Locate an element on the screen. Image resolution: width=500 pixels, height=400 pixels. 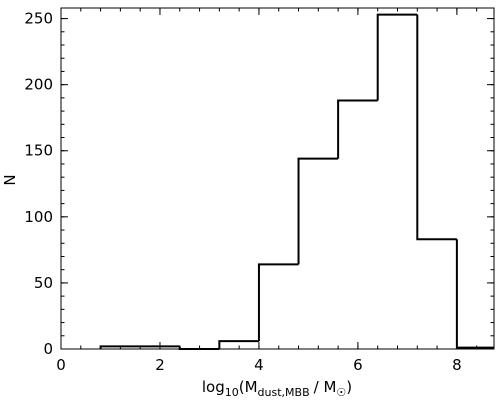
x-tick-label: 6 is located at coordinates (358, 365).